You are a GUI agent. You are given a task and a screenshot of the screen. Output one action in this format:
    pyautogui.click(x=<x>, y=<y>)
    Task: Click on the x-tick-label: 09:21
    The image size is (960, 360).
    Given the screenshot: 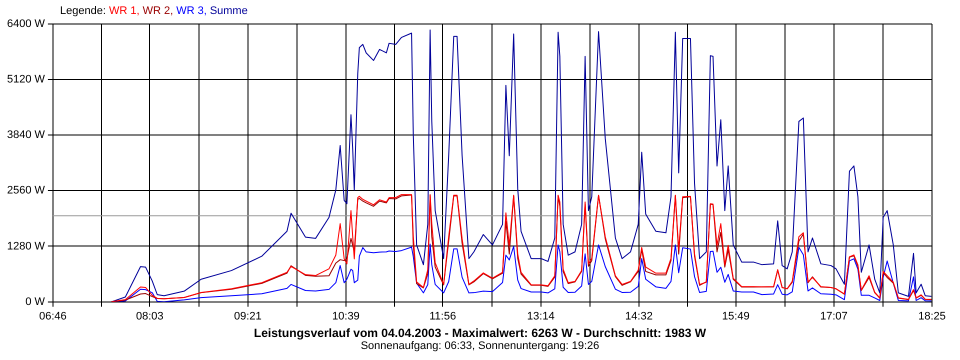 What is the action you would take?
    pyautogui.click(x=248, y=316)
    